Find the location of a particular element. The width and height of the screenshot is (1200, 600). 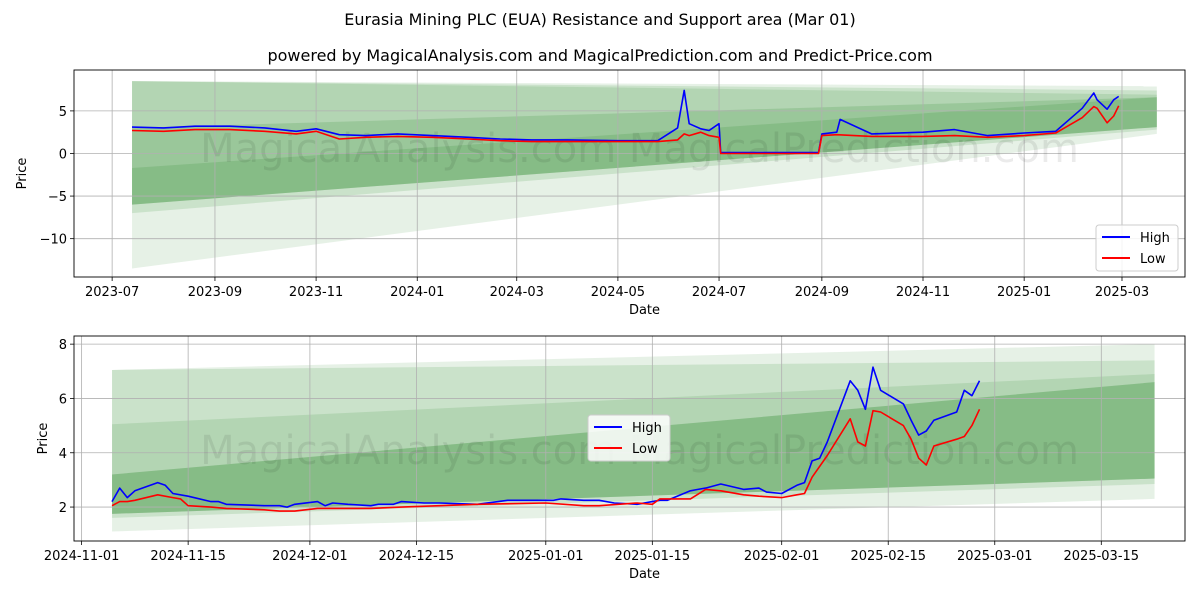

x-tick-label: 2025-03 is located at coordinates (1122, 292).